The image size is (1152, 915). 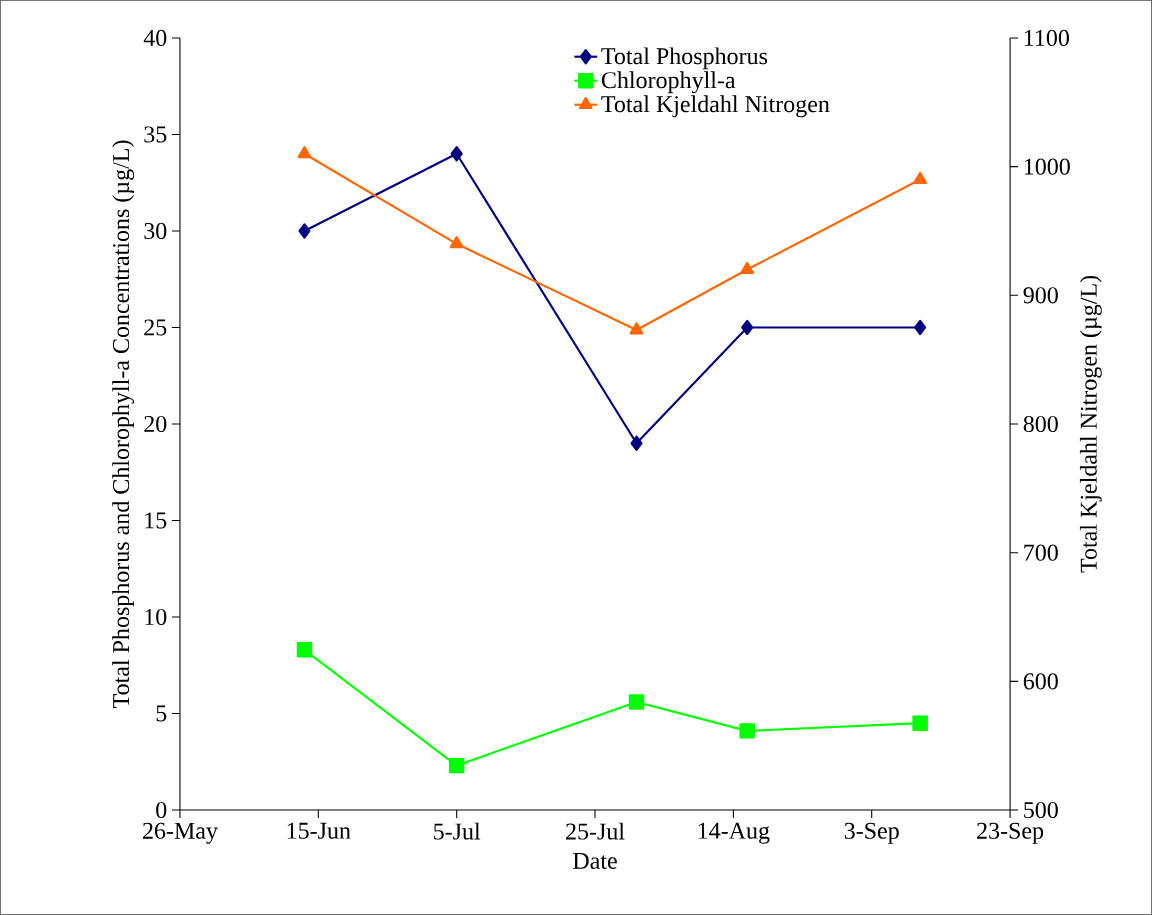 What do you see at coordinates (457, 831) in the screenshot?
I see `x-tick-label: 5-Jul` at bounding box center [457, 831].